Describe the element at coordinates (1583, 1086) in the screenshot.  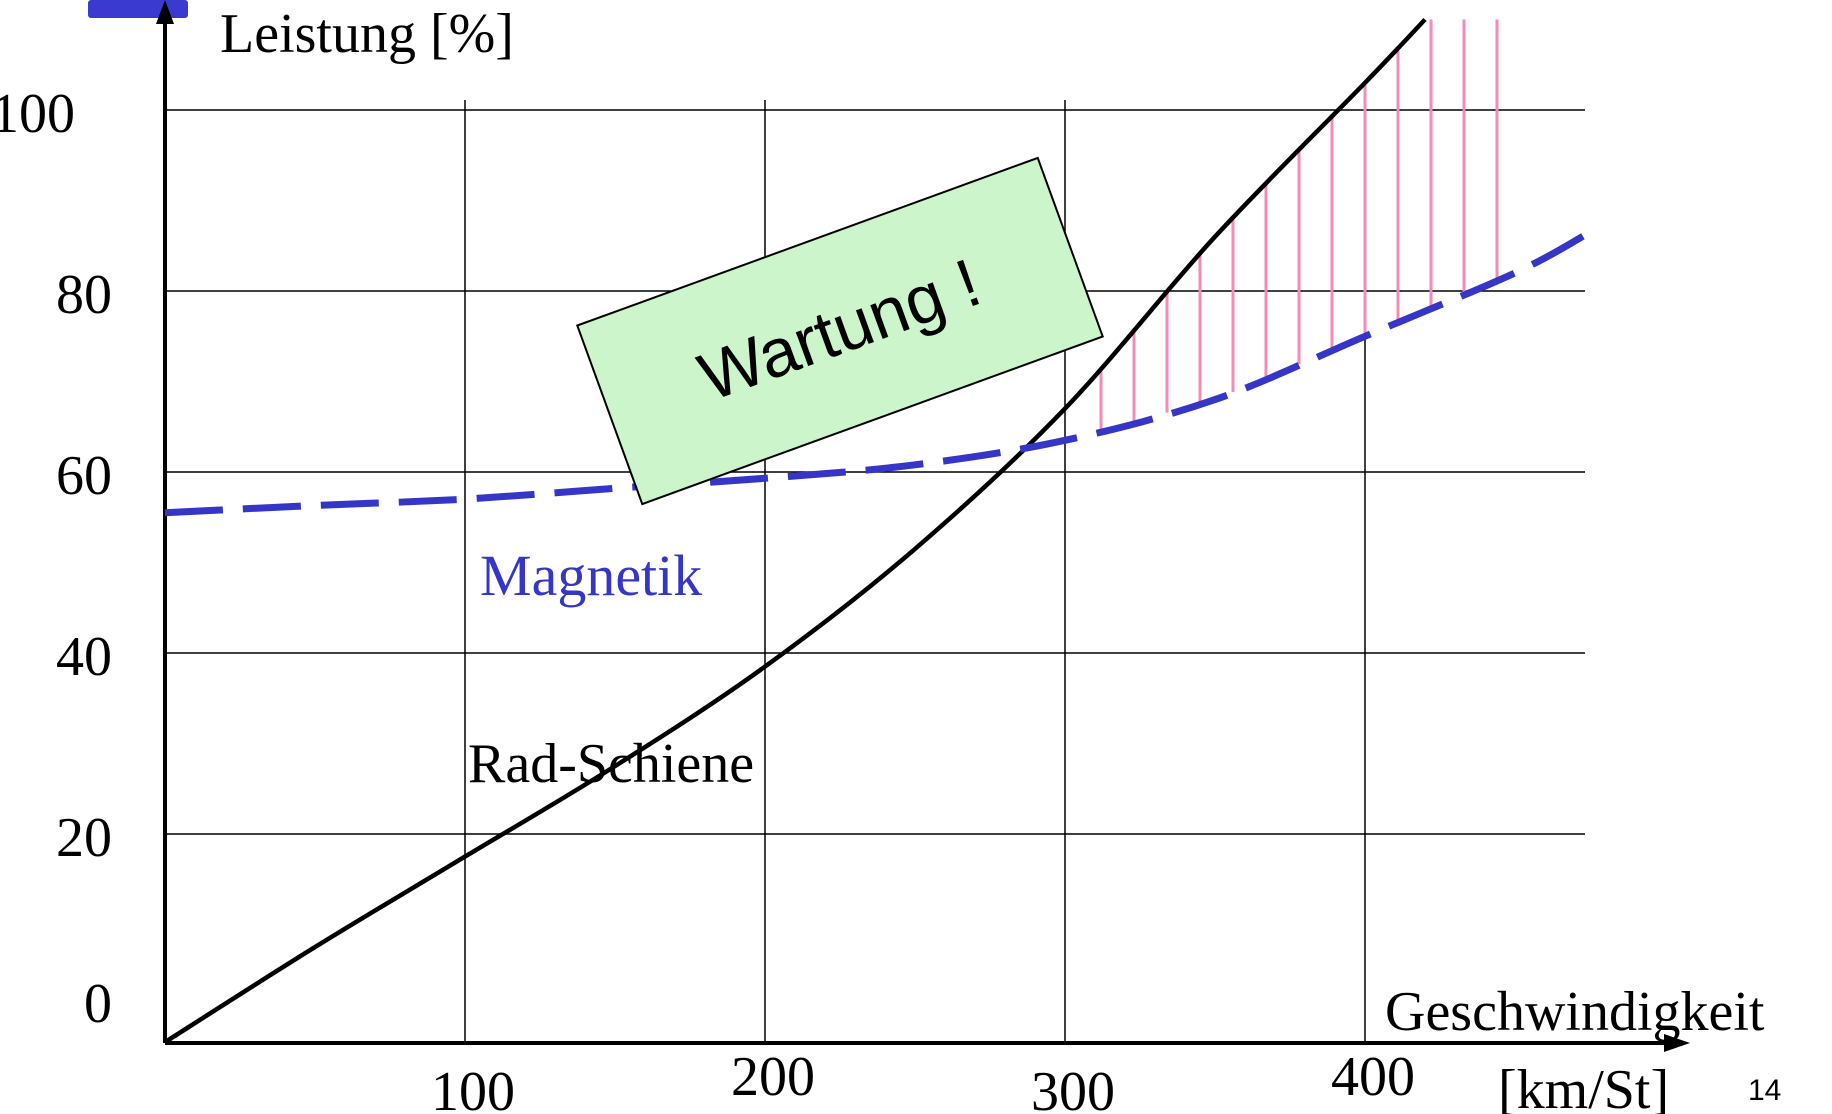
I see `x-axis-unit: [km/St]` at that location.